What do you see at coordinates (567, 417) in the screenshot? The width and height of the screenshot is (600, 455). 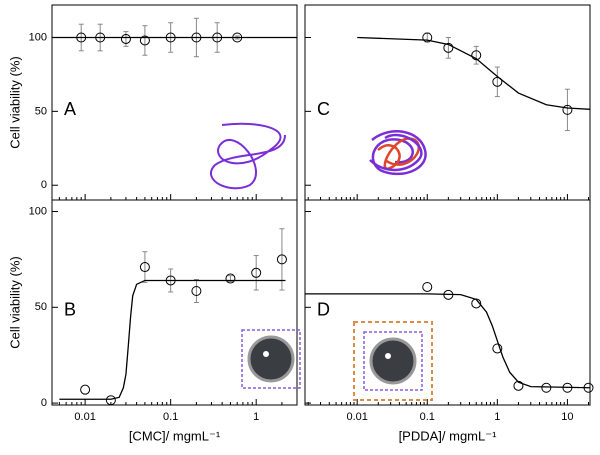 I see `x-tick-label: 10` at bounding box center [567, 417].